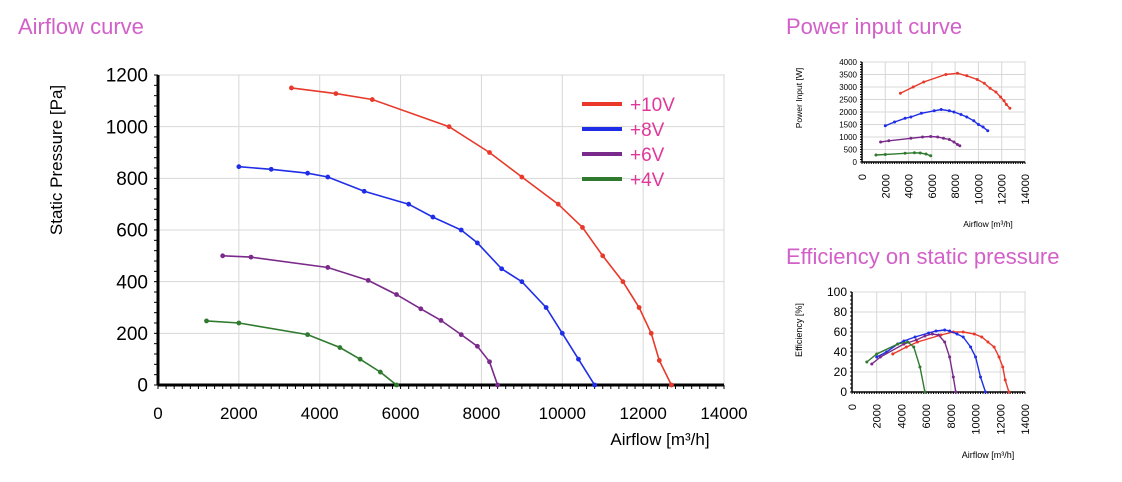 Image resolution: width=1122 pixels, height=482 pixels. I want to click on y-tick-label: 1500, so click(848, 124).